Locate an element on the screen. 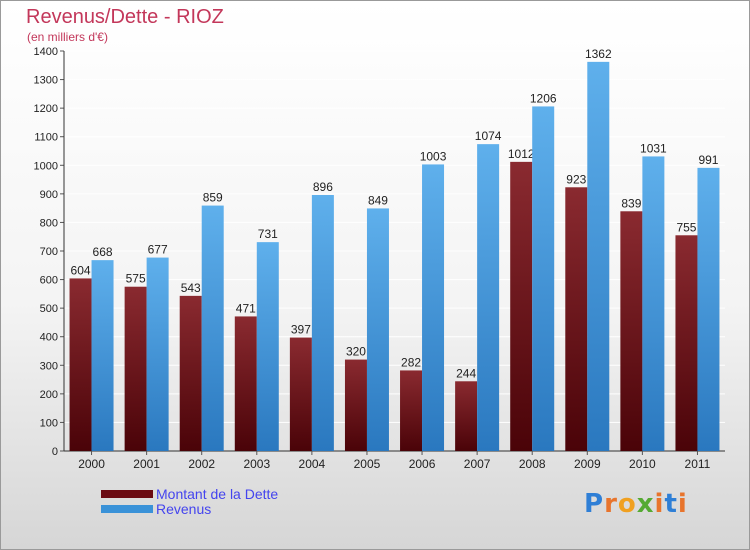 The height and width of the screenshot is (550, 750). chart-title: Revenus/Dette - RIOZ is located at coordinates (125, 17).